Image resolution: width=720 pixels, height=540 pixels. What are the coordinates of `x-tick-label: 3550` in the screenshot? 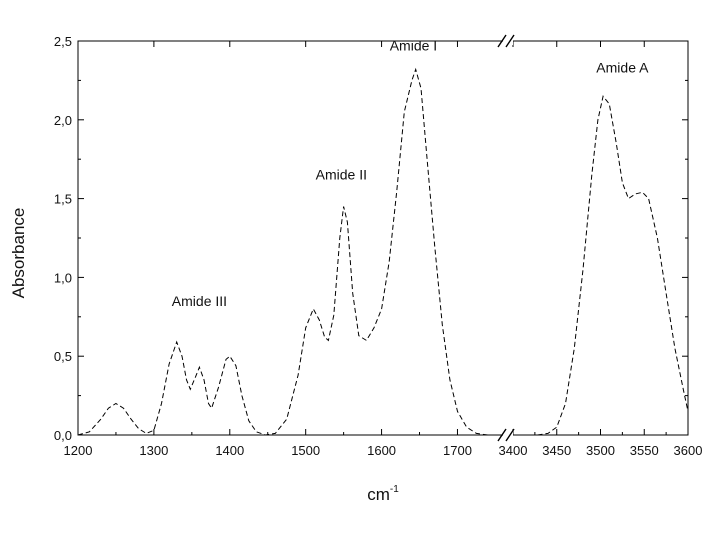 It's located at (644, 450).